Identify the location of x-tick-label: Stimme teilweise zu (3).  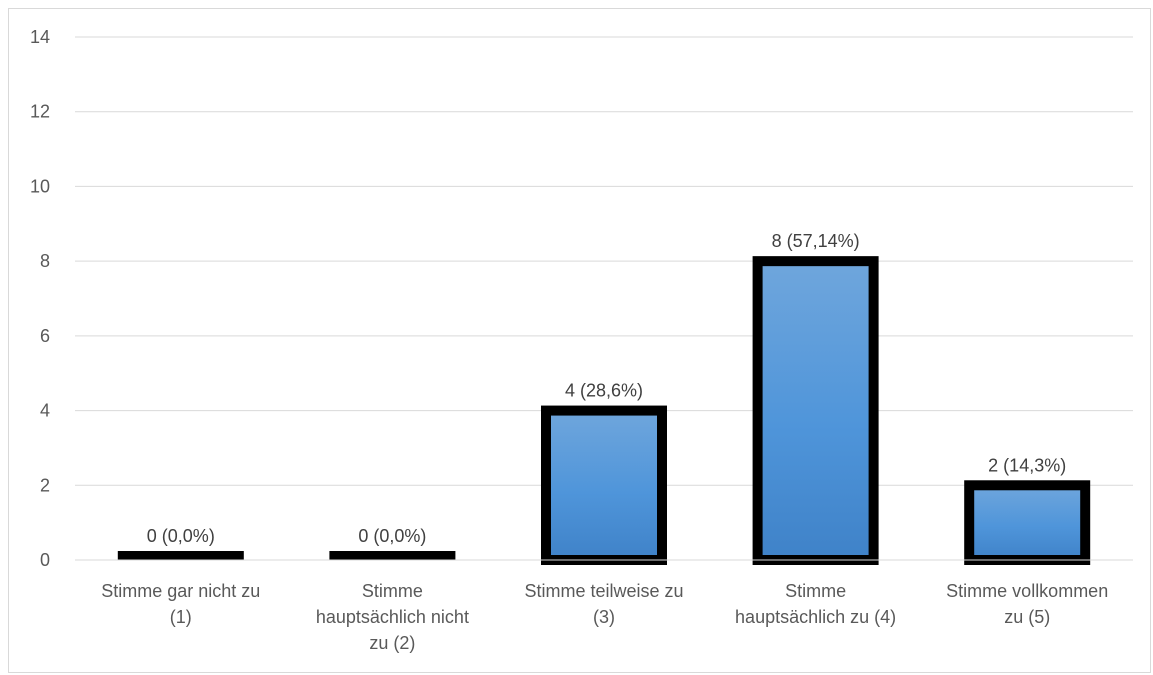
(603, 604).